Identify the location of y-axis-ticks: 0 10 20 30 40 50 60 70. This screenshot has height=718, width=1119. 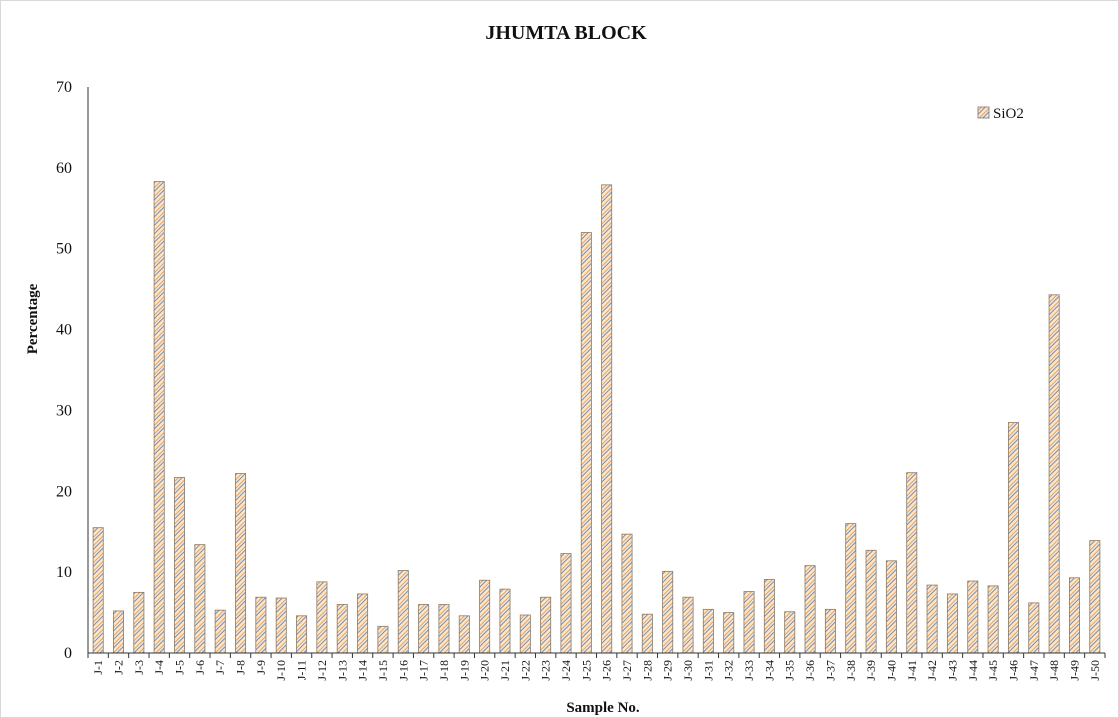
(64, 370).